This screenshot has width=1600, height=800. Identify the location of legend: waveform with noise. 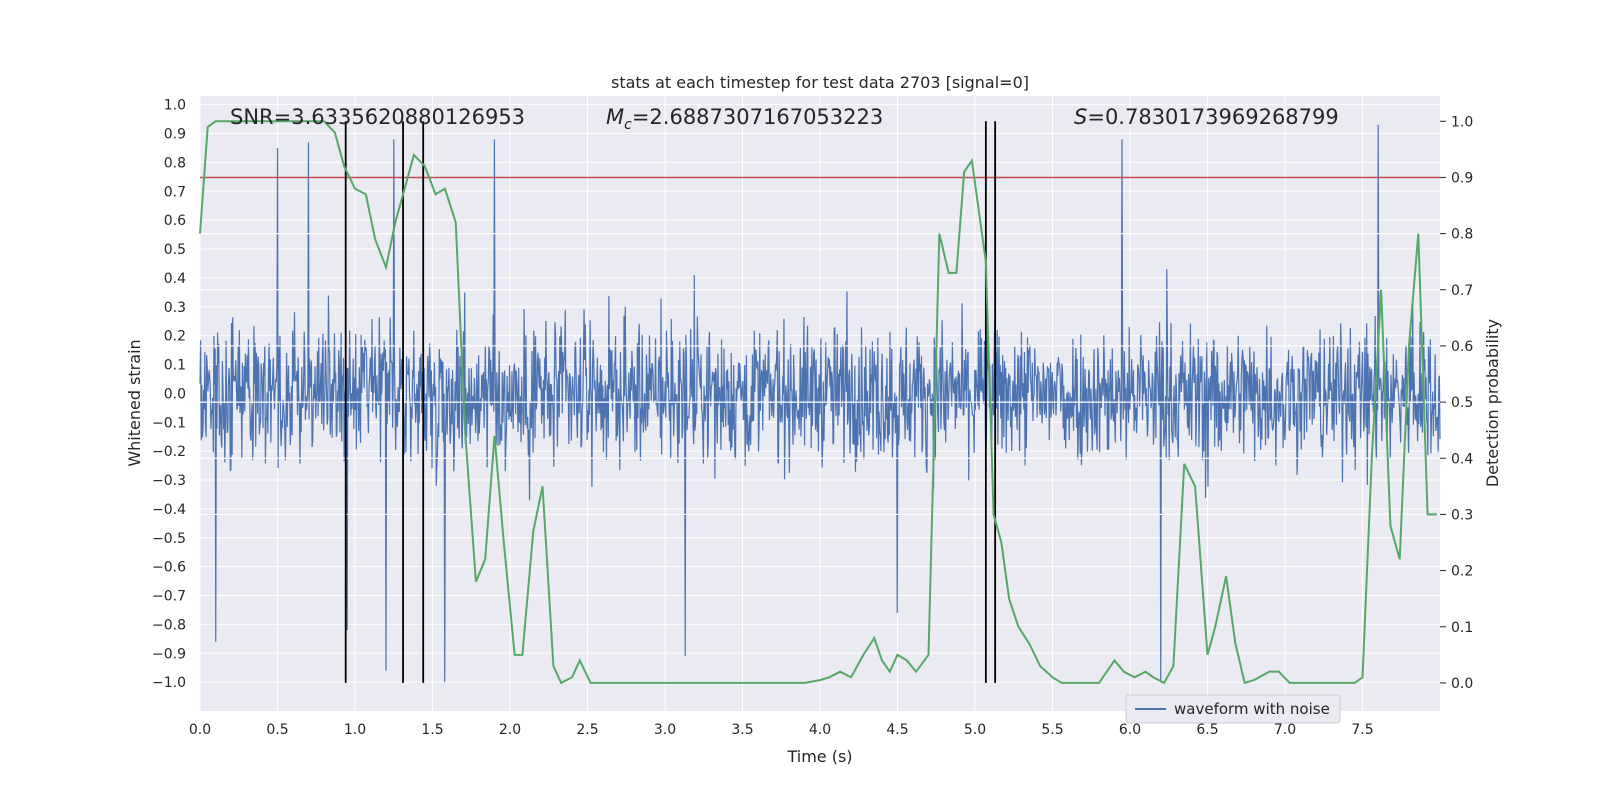
(1233, 709).